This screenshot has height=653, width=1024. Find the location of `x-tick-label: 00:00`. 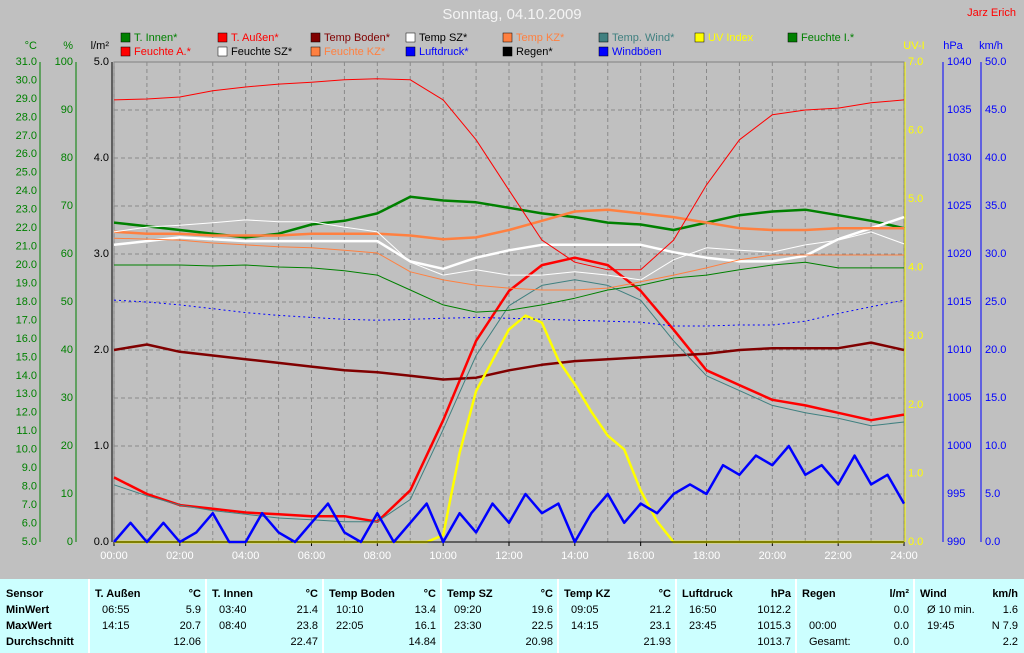

x-tick-label: 00:00 is located at coordinates (114, 556).